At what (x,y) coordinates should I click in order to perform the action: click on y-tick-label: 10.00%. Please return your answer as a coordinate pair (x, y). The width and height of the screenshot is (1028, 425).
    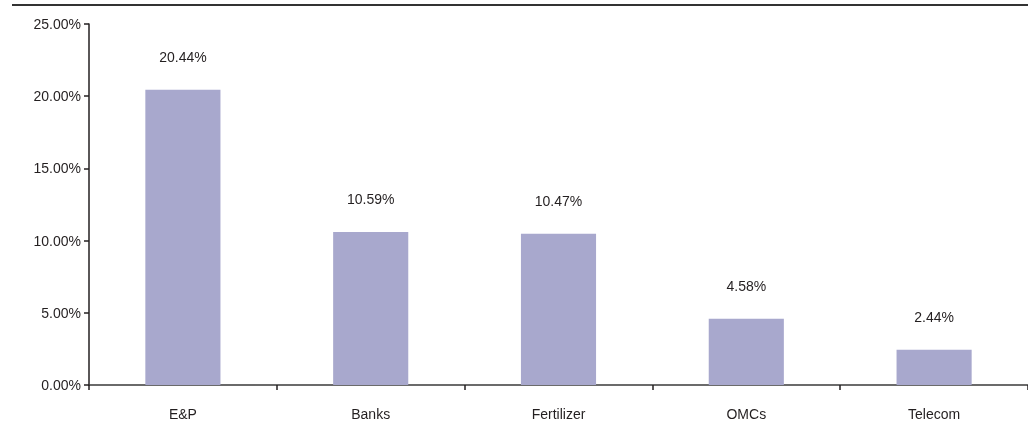
    Looking at the image, I should click on (57, 240).